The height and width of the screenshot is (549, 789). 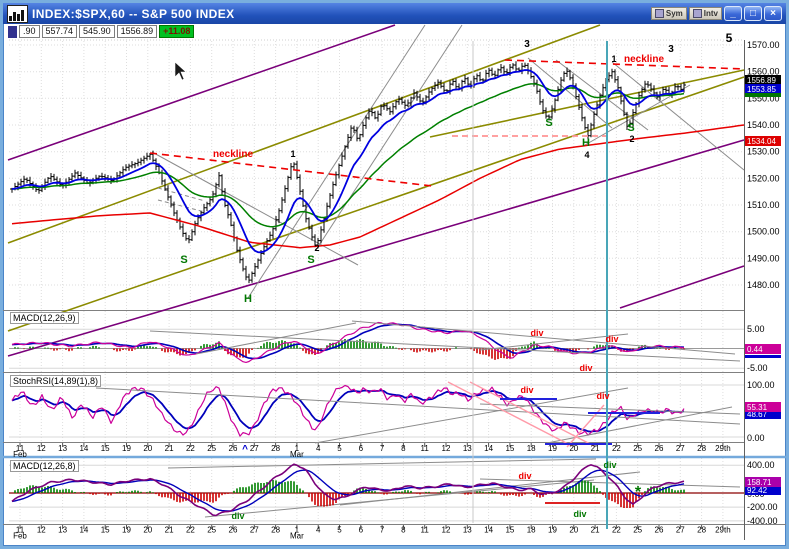 What do you see at coordinates (757, 490) in the screenshot?
I see `svg-text: 92.42` at bounding box center [757, 490].